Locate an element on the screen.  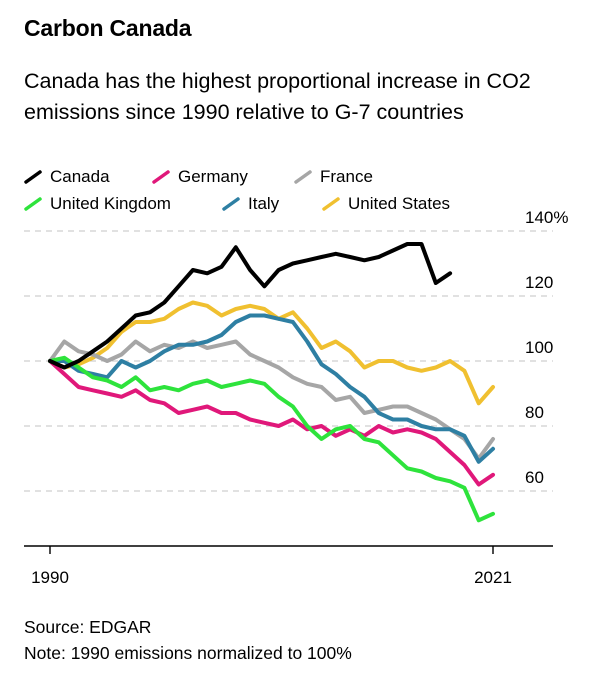
source-text: Source: EDGAR is located at coordinates (88, 627).